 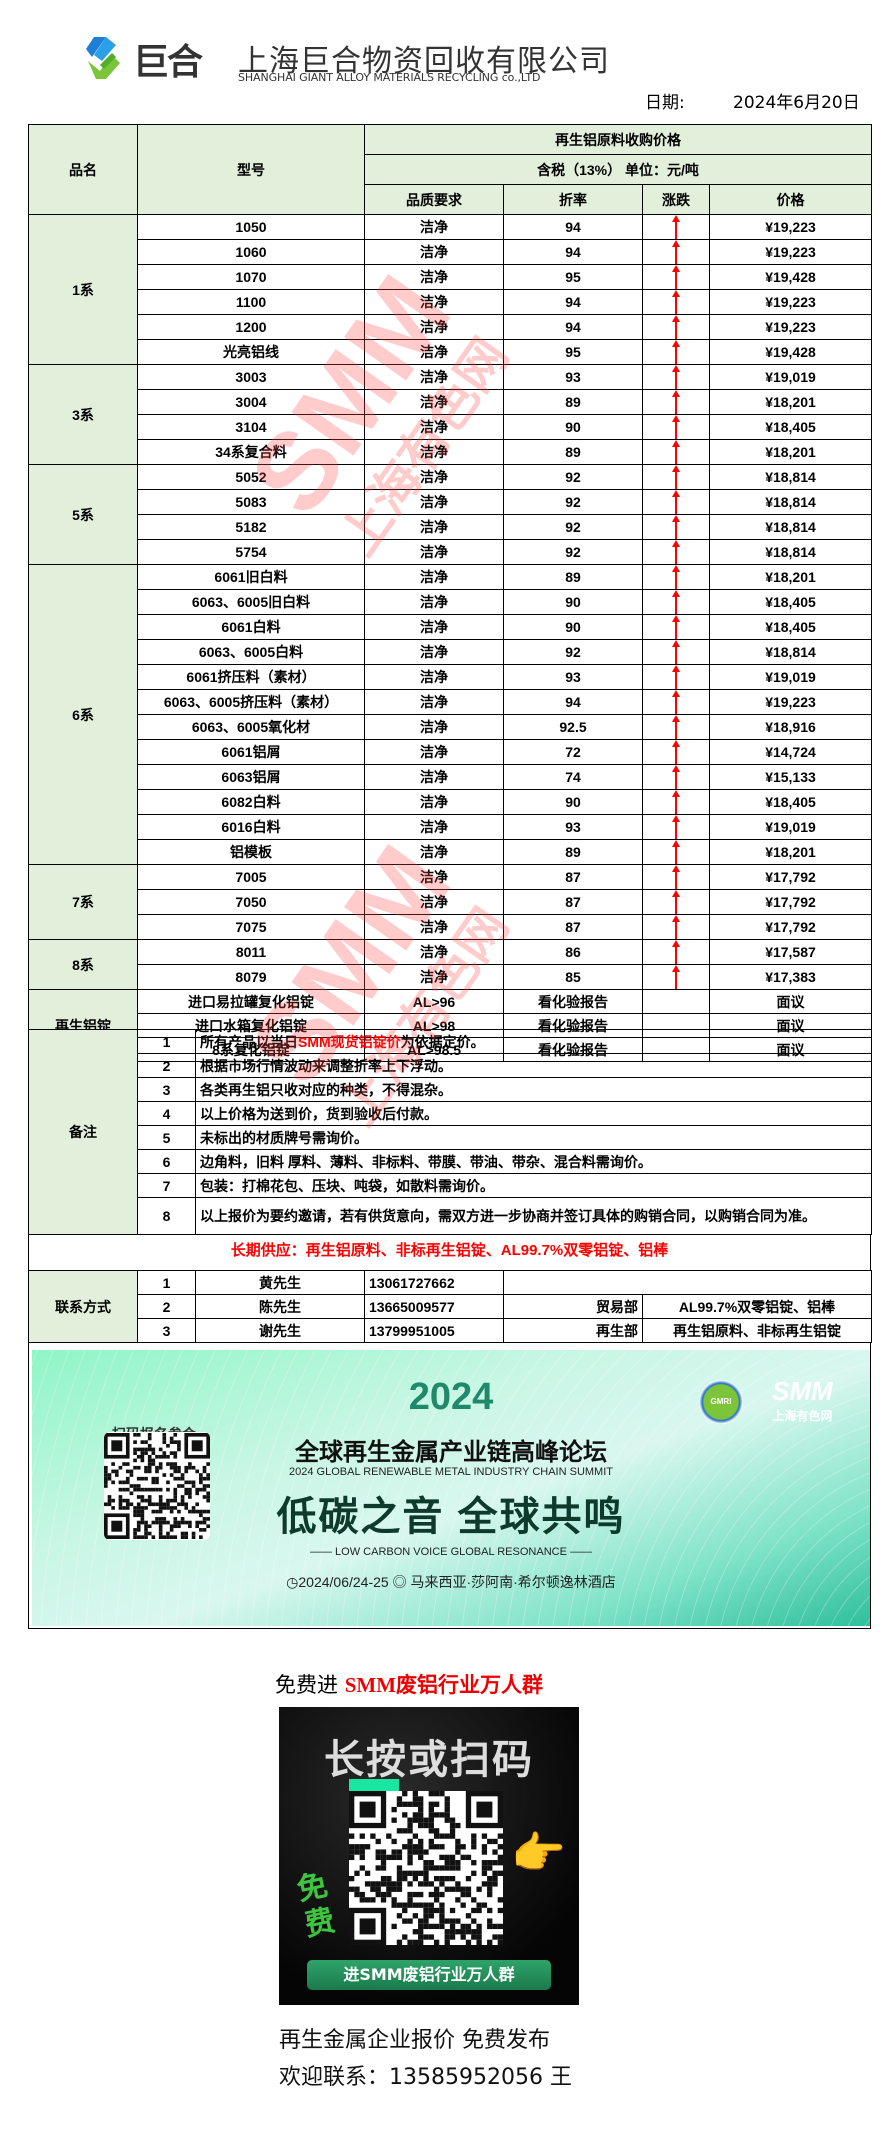 I want to click on model-cell: 6061白料, so click(x=251, y=627).